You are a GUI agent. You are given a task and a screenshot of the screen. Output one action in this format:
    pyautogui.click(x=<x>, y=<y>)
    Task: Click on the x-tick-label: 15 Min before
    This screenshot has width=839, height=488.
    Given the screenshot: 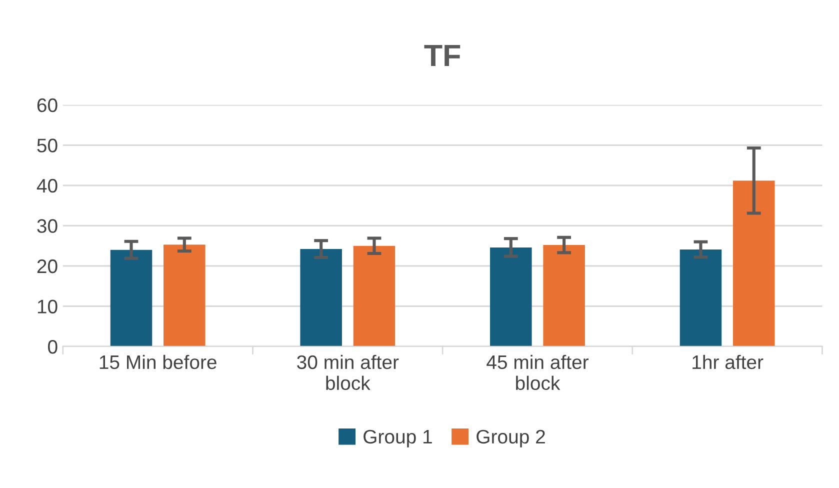 What is the action you would take?
    pyautogui.click(x=158, y=362)
    